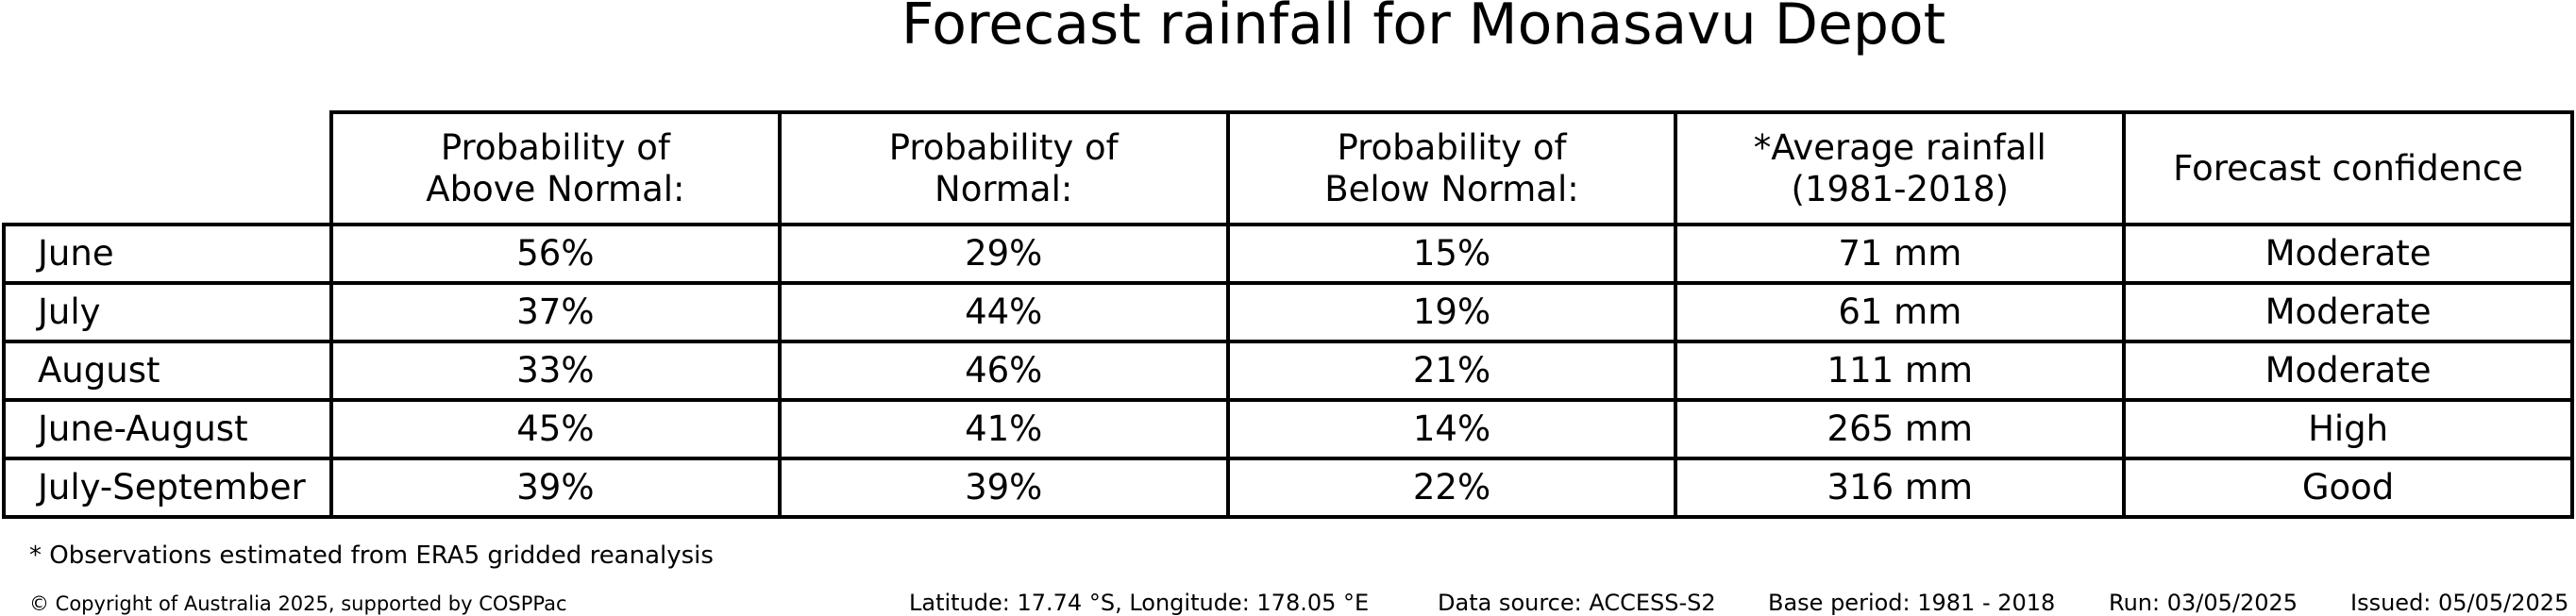  I want to click on period-cell: July, so click(168, 312).